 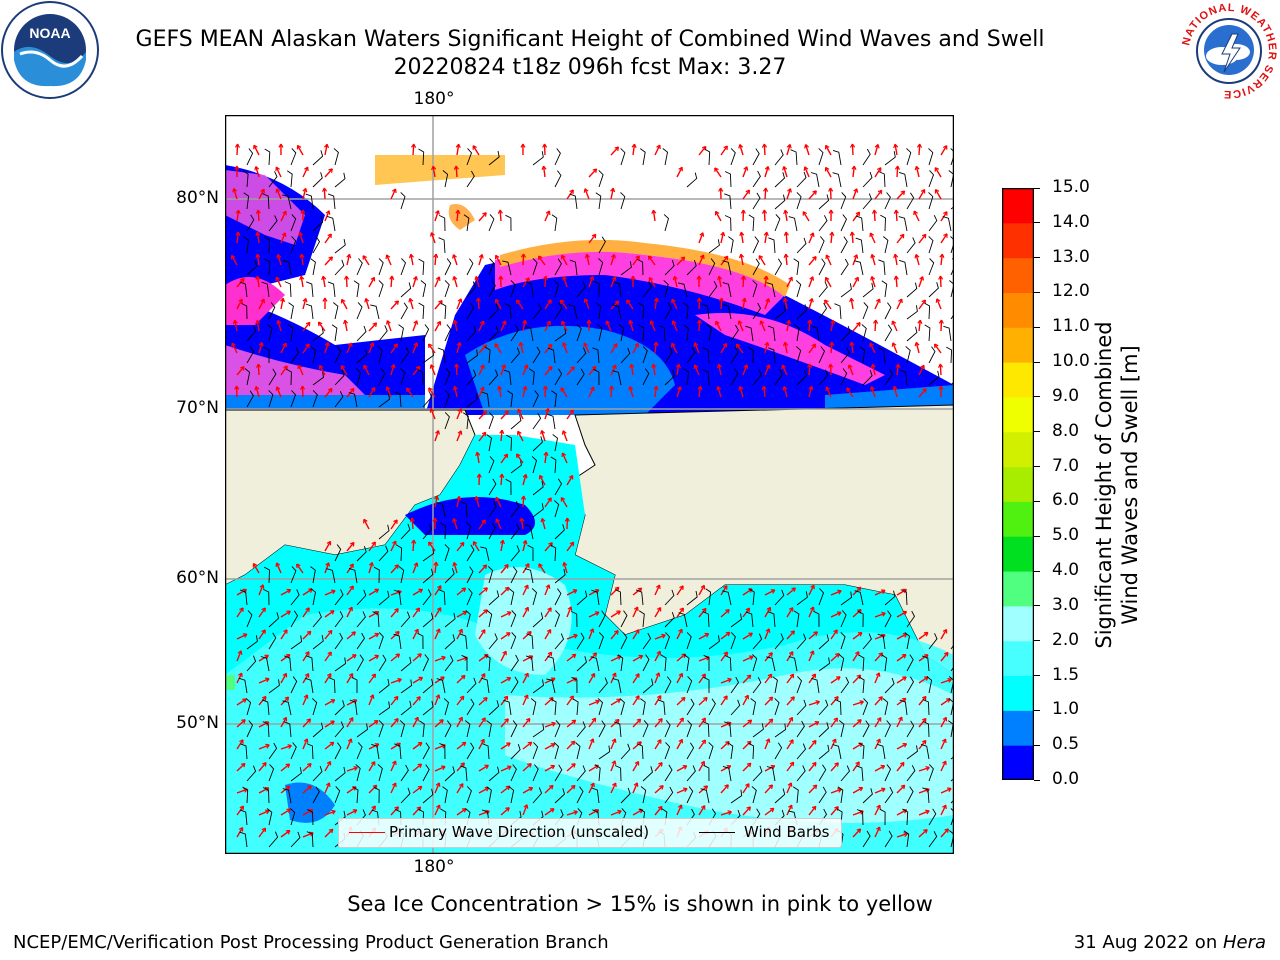 What do you see at coordinates (1018, 449) in the screenshot?
I see `colorbar-swatch` at bounding box center [1018, 449].